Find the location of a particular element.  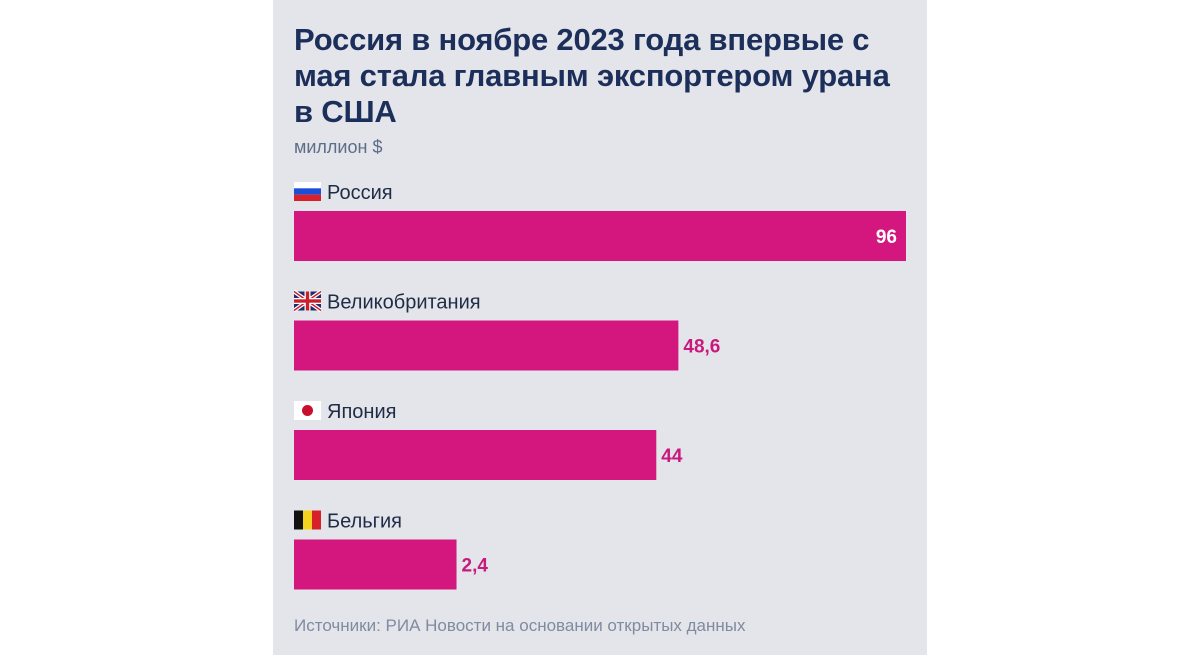

uk-flag-icon is located at coordinates (307, 301).